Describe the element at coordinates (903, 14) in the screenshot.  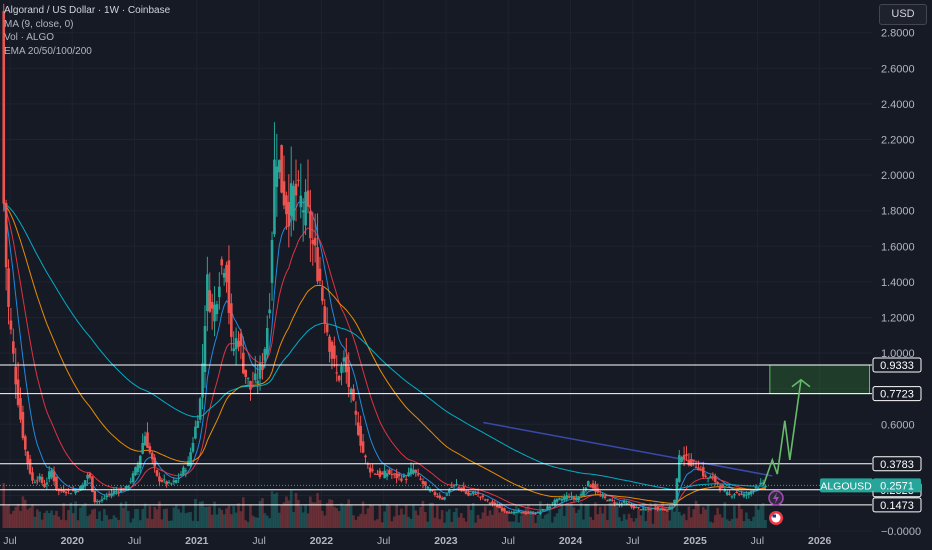
I see `currency-button: USD` at that location.